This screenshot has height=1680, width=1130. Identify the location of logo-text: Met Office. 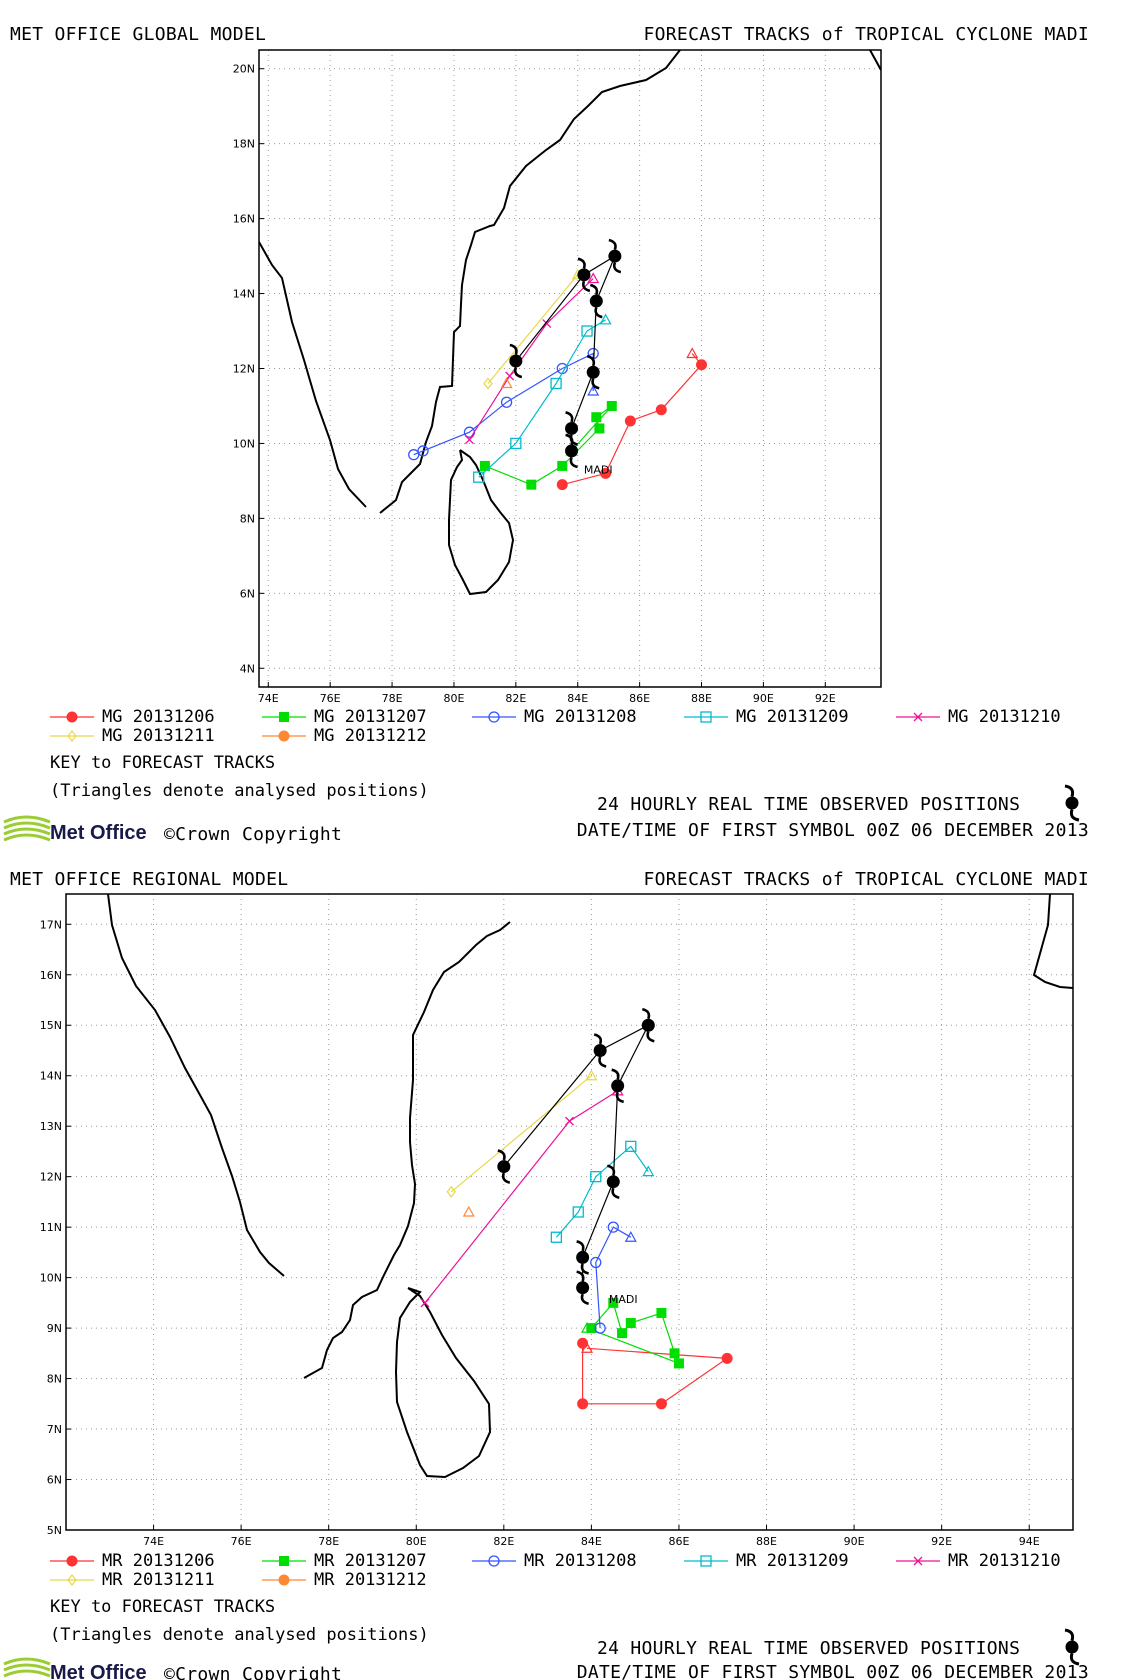
(98, 833).